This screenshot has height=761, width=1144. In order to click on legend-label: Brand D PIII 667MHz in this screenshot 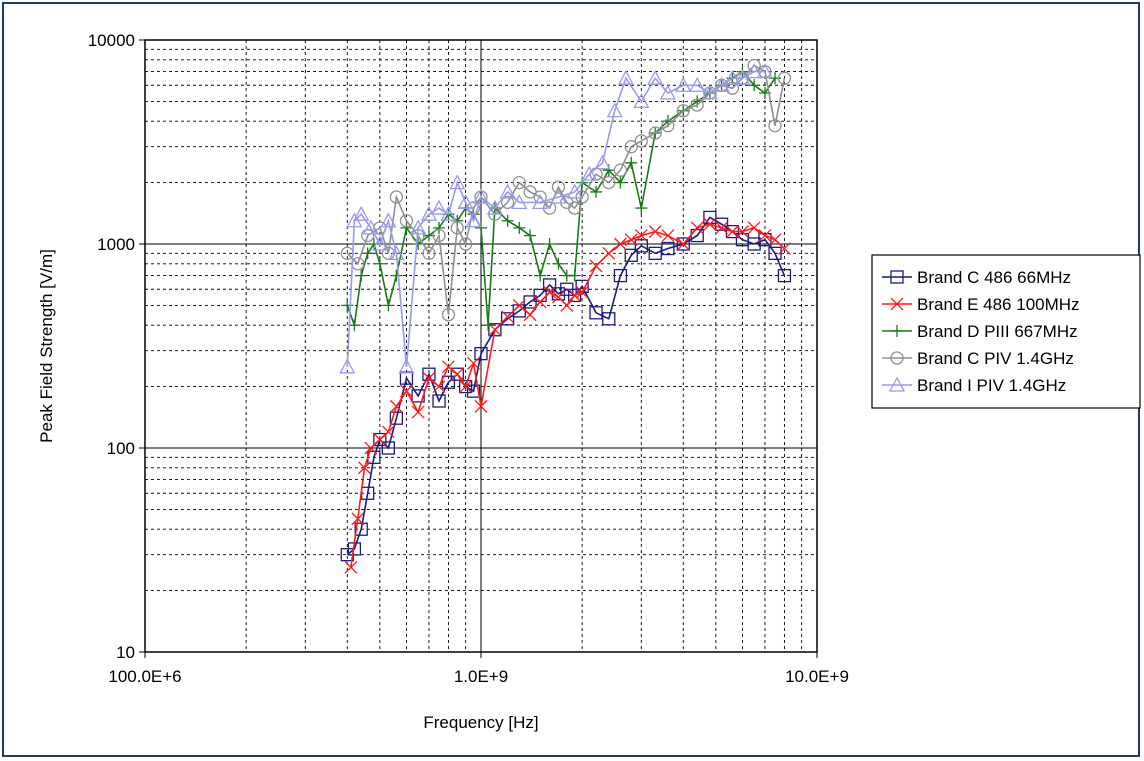, I will do `click(997, 331)`.